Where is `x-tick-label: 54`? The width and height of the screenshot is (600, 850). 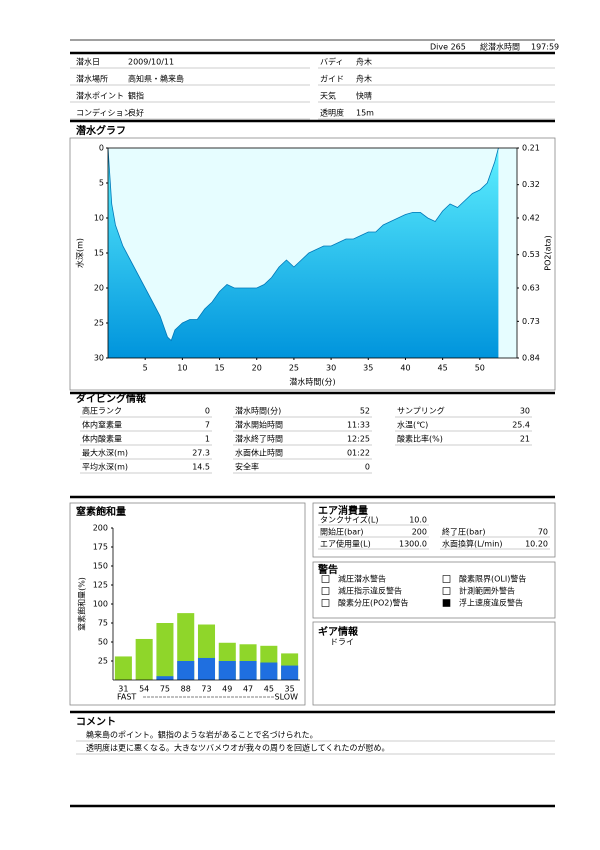
x-tick-label: 54 is located at coordinates (144, 689).